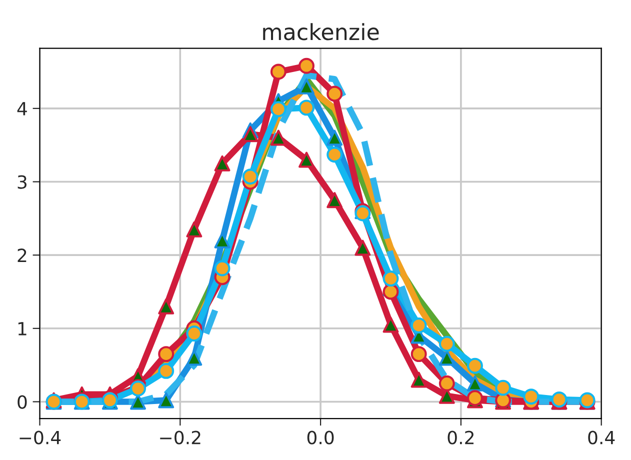  I want to click on y-tick-label: 1, so click(22, 329).